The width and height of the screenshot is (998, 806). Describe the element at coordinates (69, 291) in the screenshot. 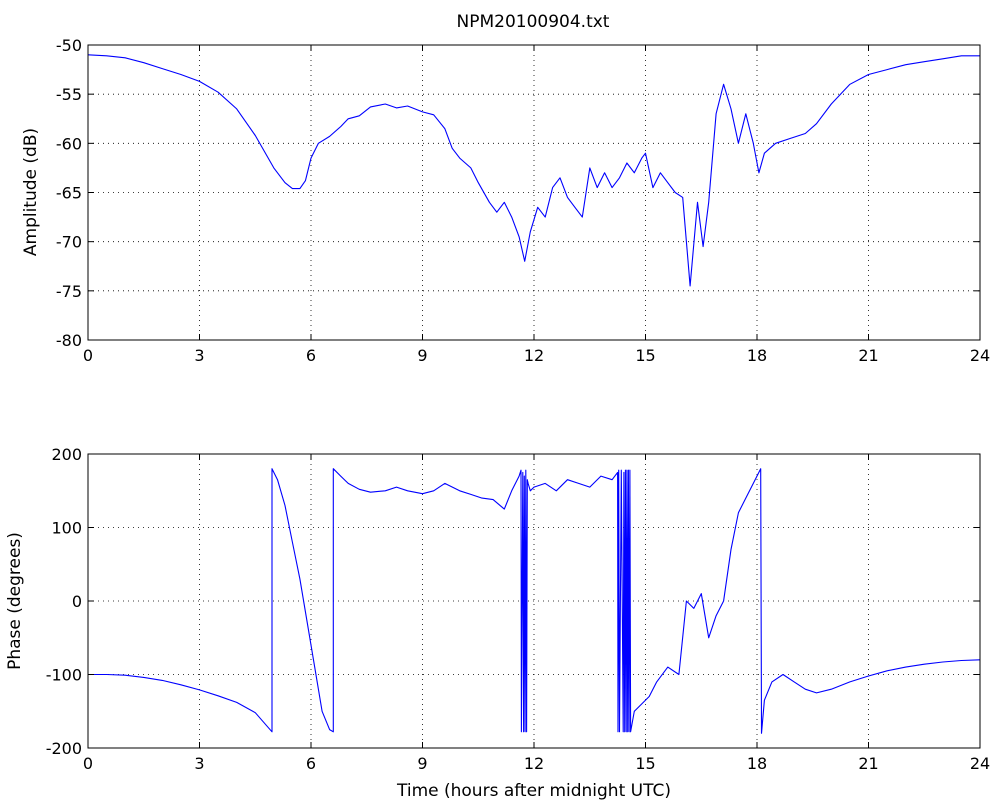

I see `amplitude-y-tick-label: -75` at that location.